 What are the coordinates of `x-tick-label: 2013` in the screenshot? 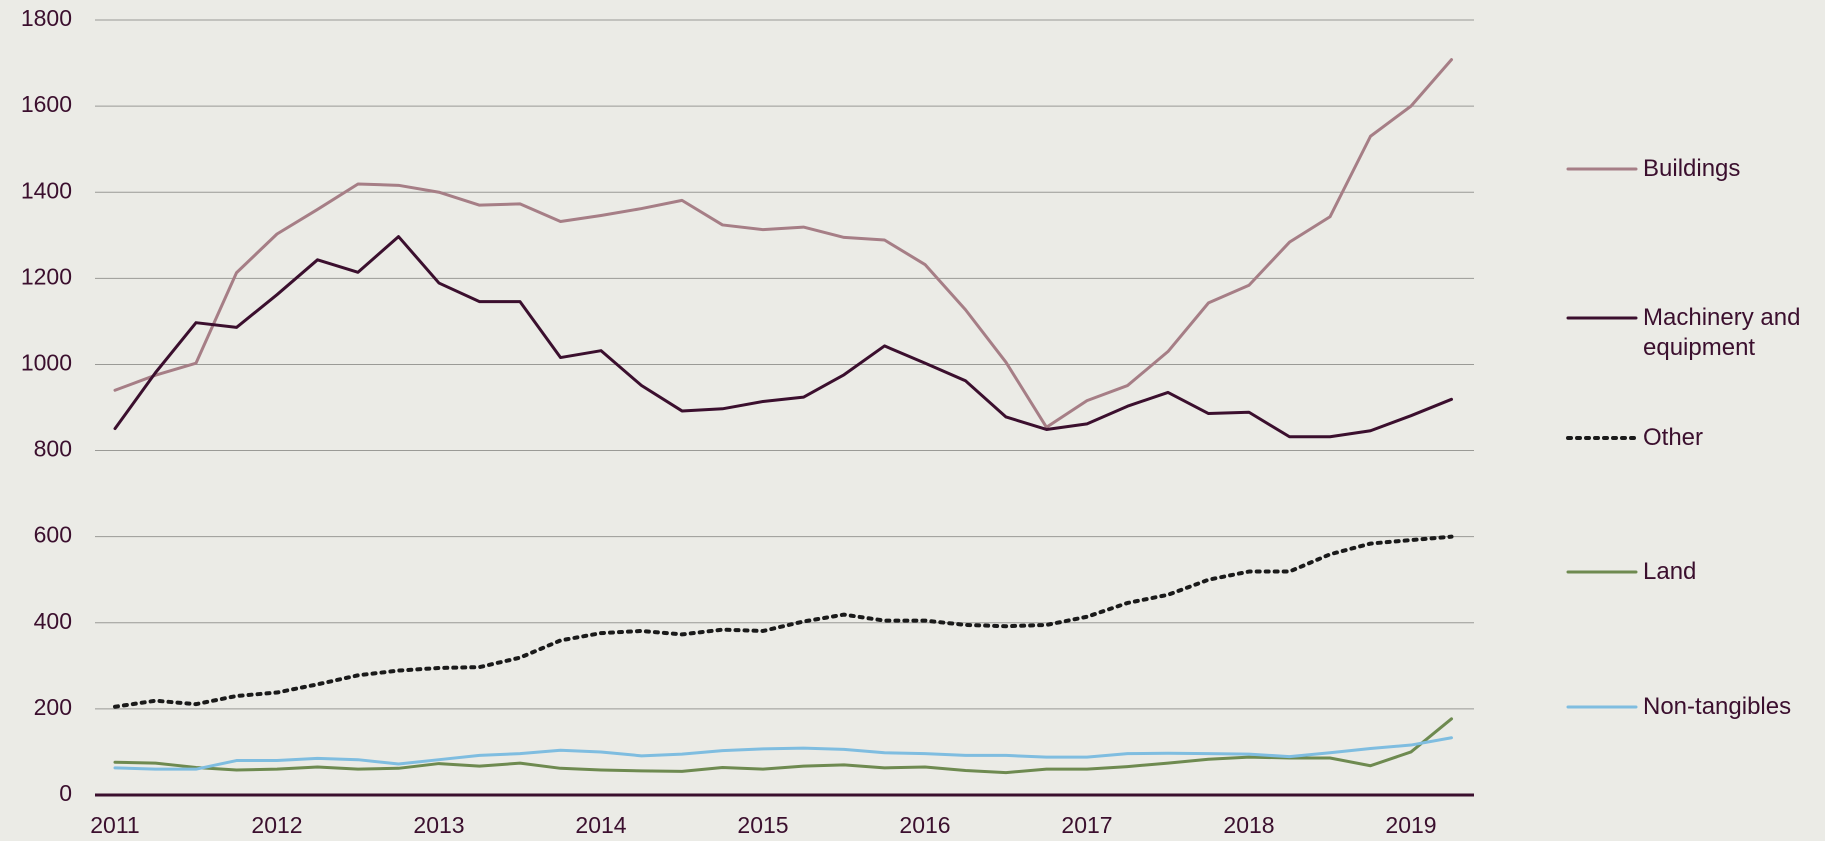 It's located at (438, 825).